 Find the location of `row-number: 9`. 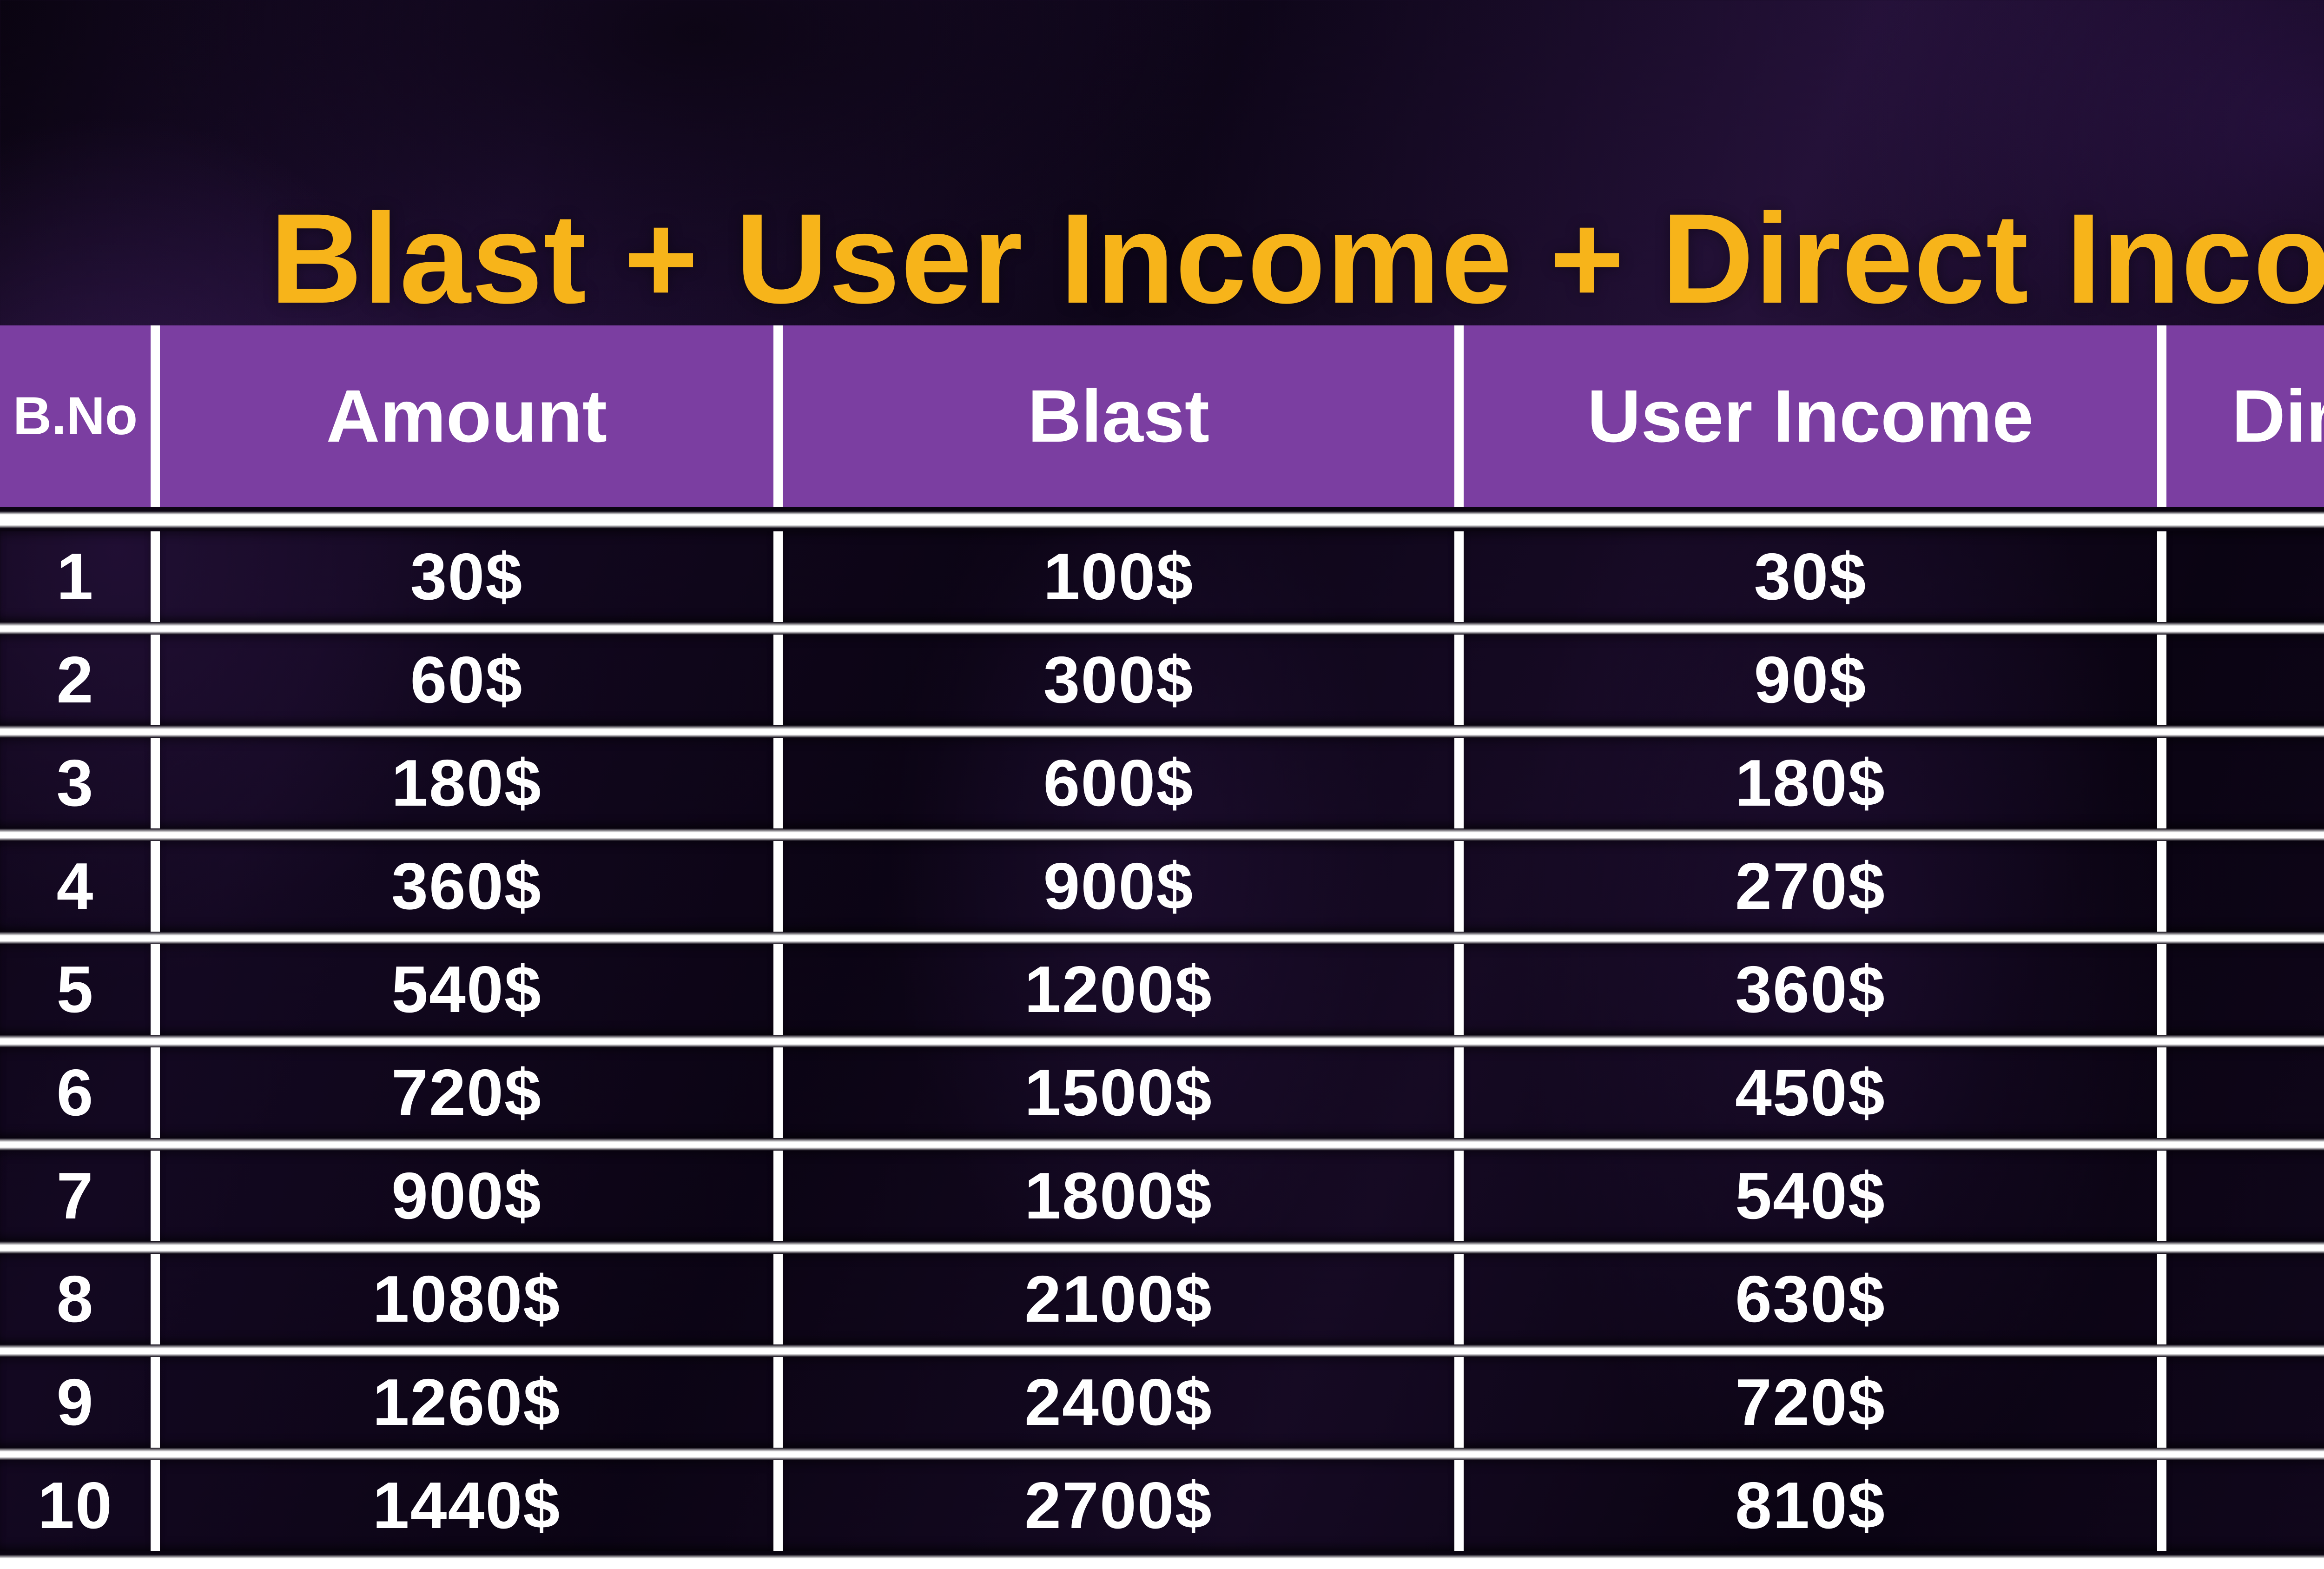

row-number: 9 is located at coordinates (80, 1402).